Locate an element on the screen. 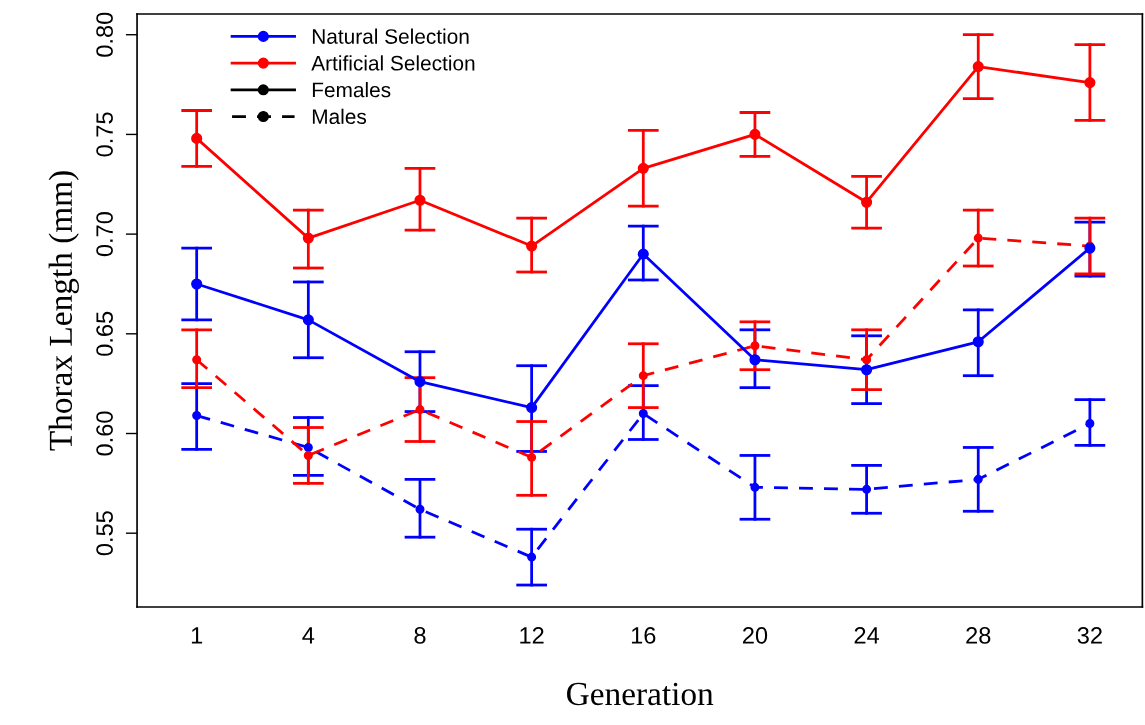 This screenshot has width=1145, height=725. x-tick-label: 8 is located at coordinates (420, 635).